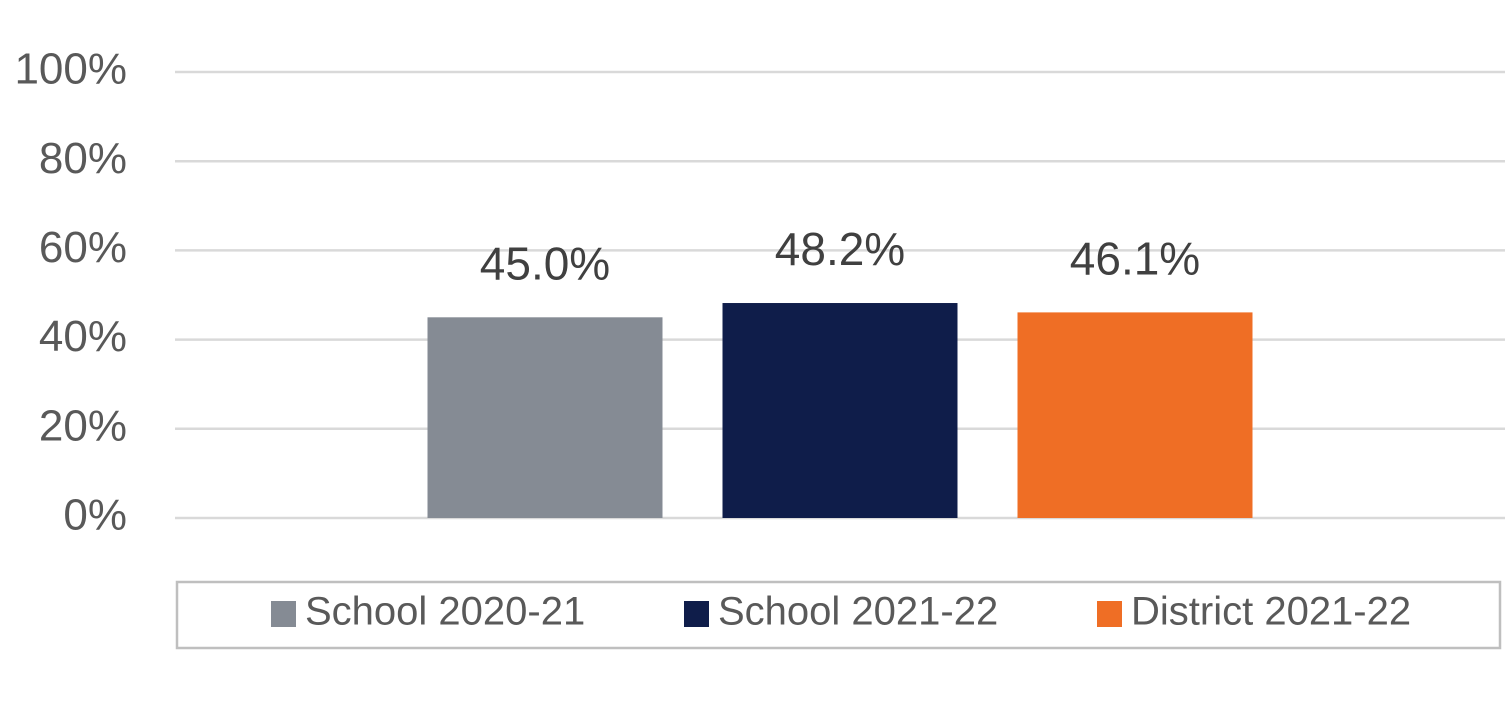 Image resolution: width=1507 pixels, height=724 pixels. Describe the element at coordinates (83, 336) in the screenshot. I see `y-tick-label: 40%` at that location.